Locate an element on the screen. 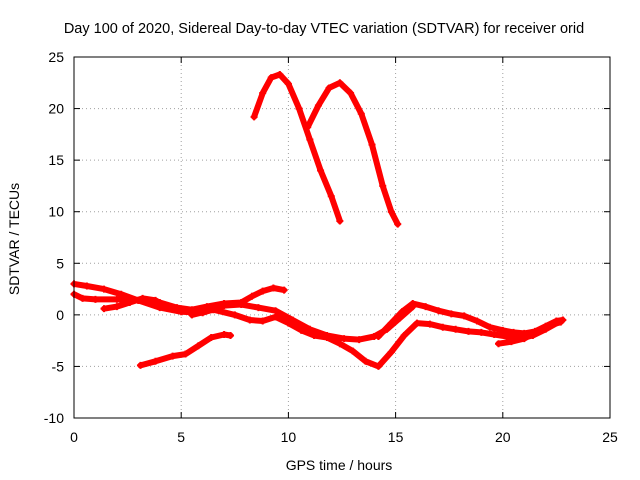 The width and height of the screenshot is (640, 480). x-tick-label: 5 is located at coordinates (181, 437).